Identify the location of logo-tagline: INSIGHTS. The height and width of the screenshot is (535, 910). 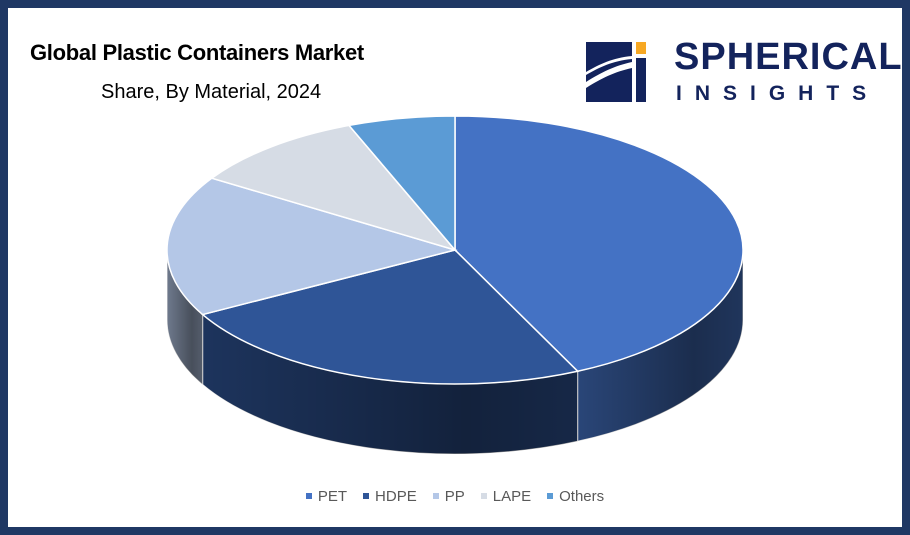
(778, 93).